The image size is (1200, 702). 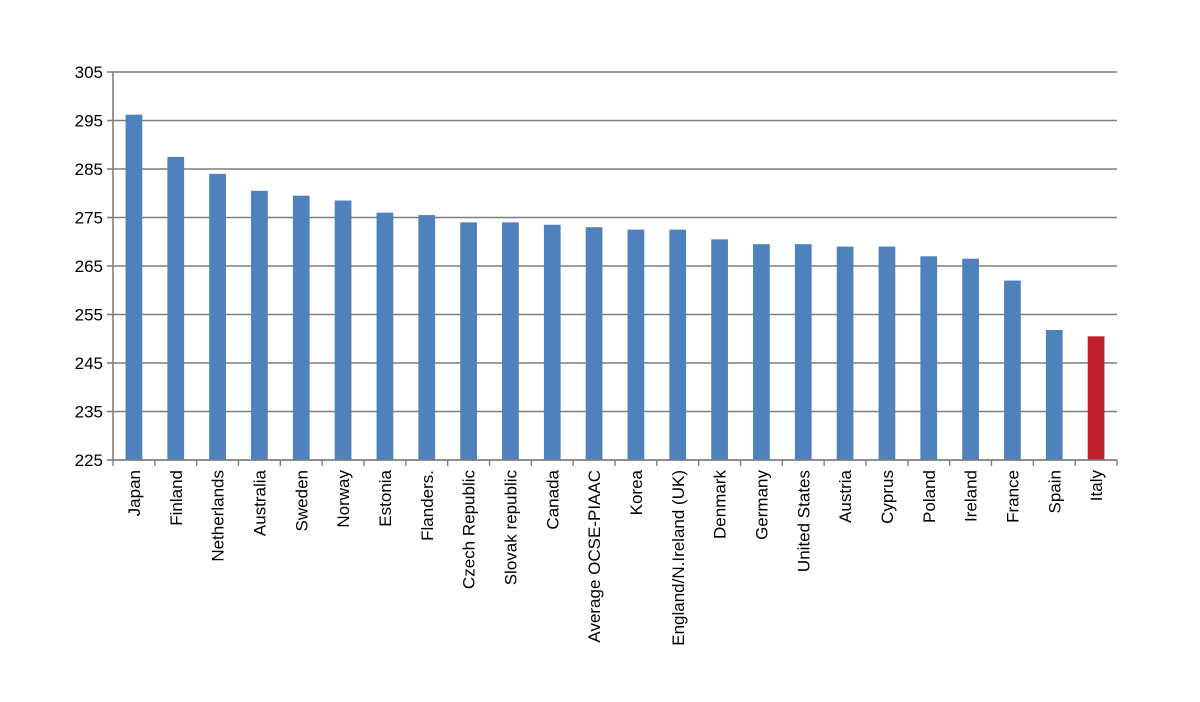 What do you see at coordinates (89, 169) in the screenshot?
I see `y-tick-label: 285` at bounding box center [89, 169].